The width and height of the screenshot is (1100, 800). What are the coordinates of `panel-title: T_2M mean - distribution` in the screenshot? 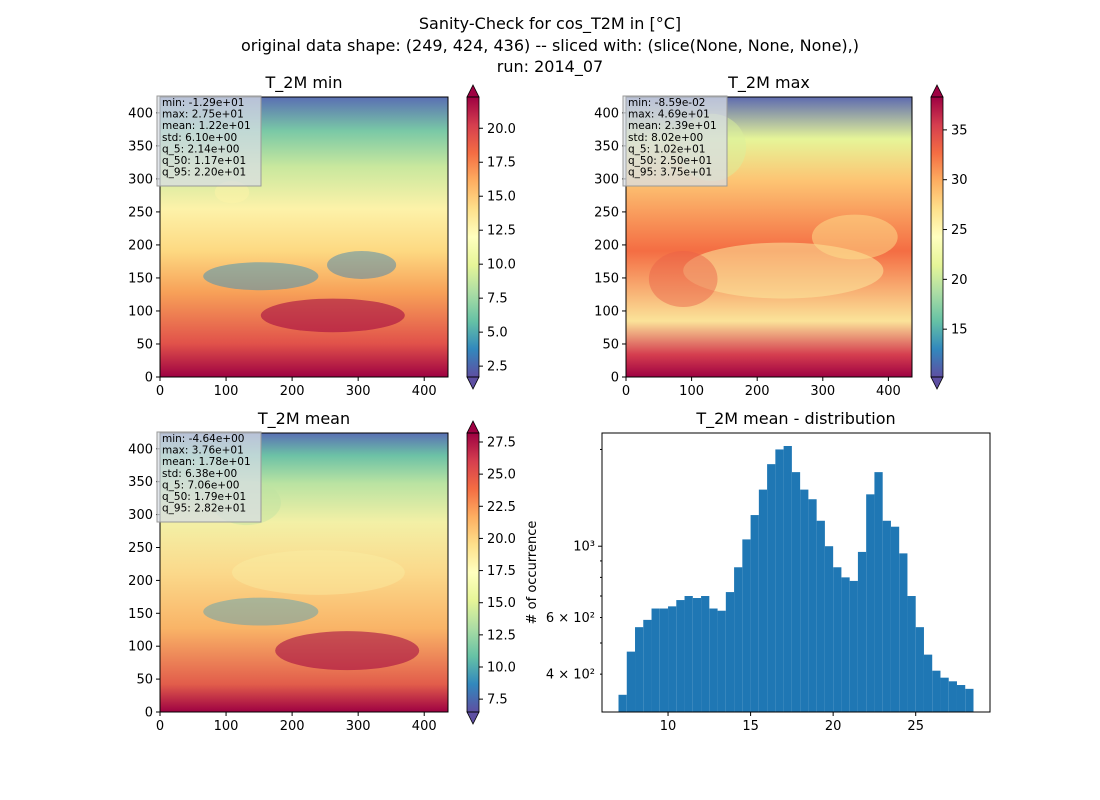 It's located at (795, 419).